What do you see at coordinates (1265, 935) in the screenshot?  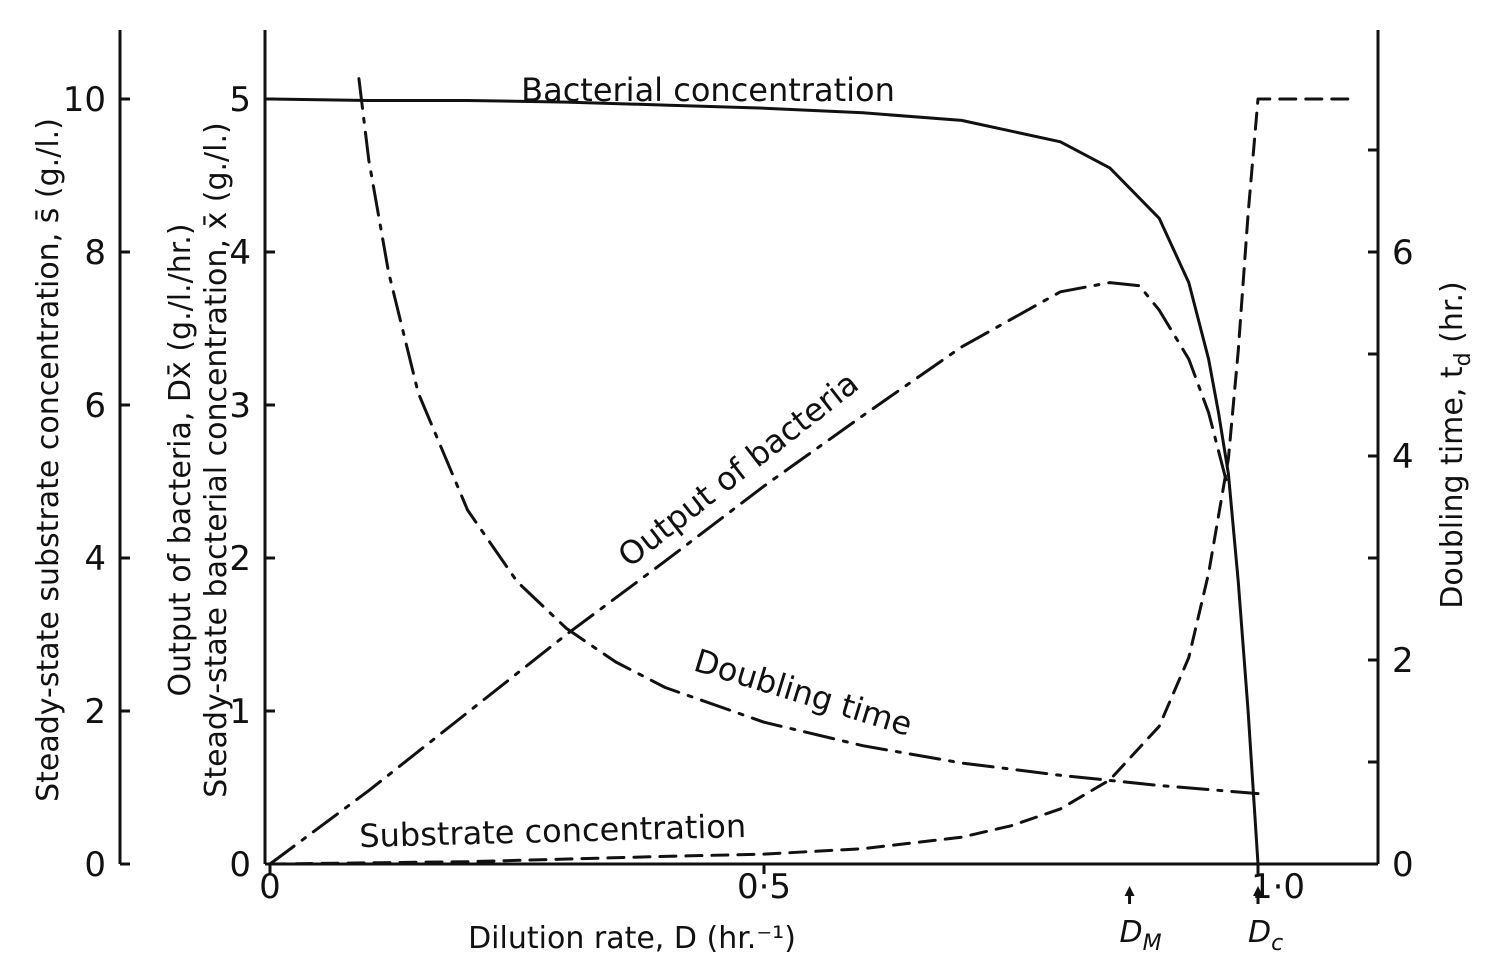 I see `marker-label-c: Dc` at bounding box center [1265, 935].